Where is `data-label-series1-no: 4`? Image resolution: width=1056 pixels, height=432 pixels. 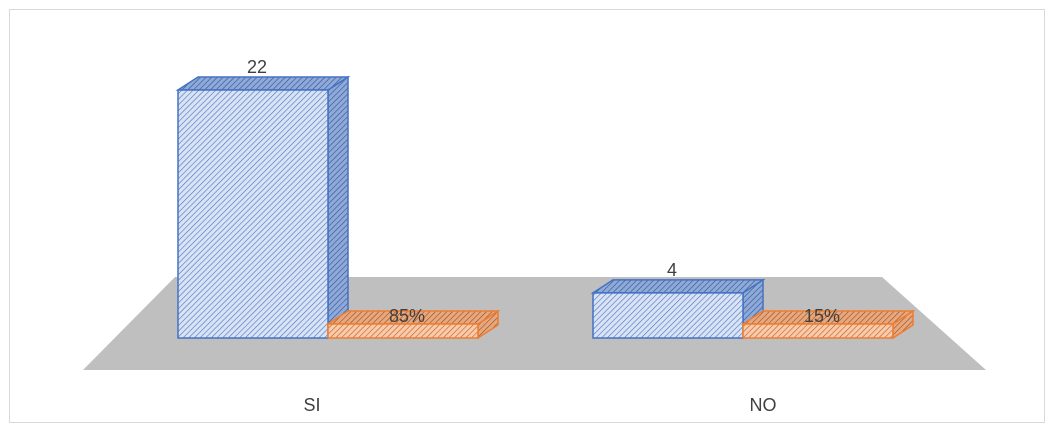
data-label-series1-no: 4 is located at coordinates (672, 270).